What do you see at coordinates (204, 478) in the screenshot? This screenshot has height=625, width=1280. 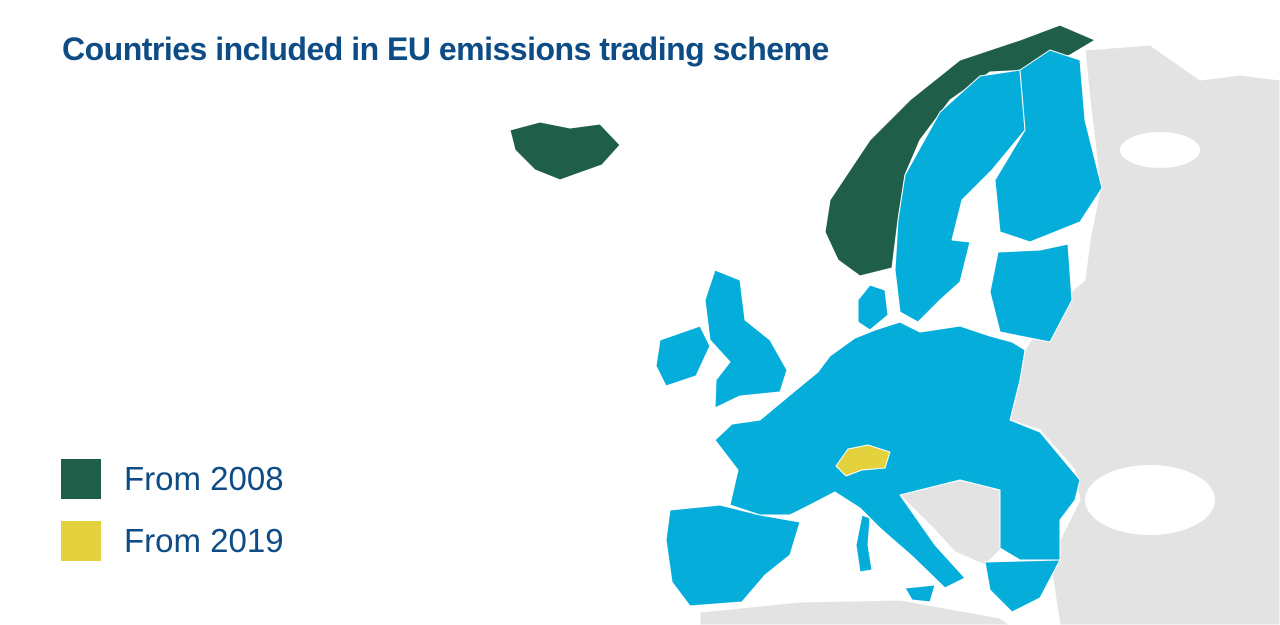 I see `legend-label: From 2008` at bounding box center [204, 478].